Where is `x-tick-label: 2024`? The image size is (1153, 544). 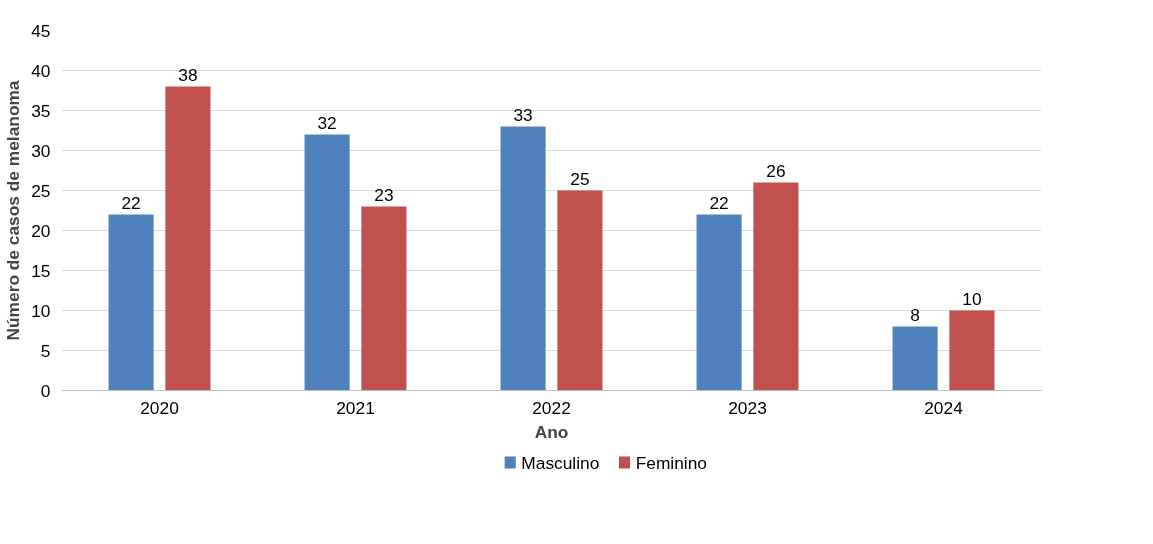
x-tick-label: 2024 is located at coordinates (944, 407).